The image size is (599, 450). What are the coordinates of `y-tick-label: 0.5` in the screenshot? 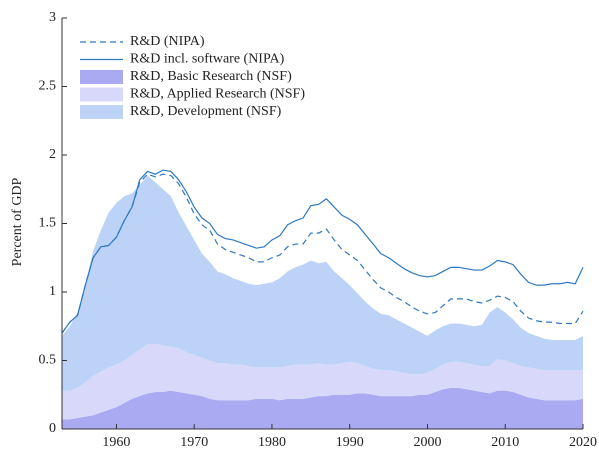 It's located at (48, 360).